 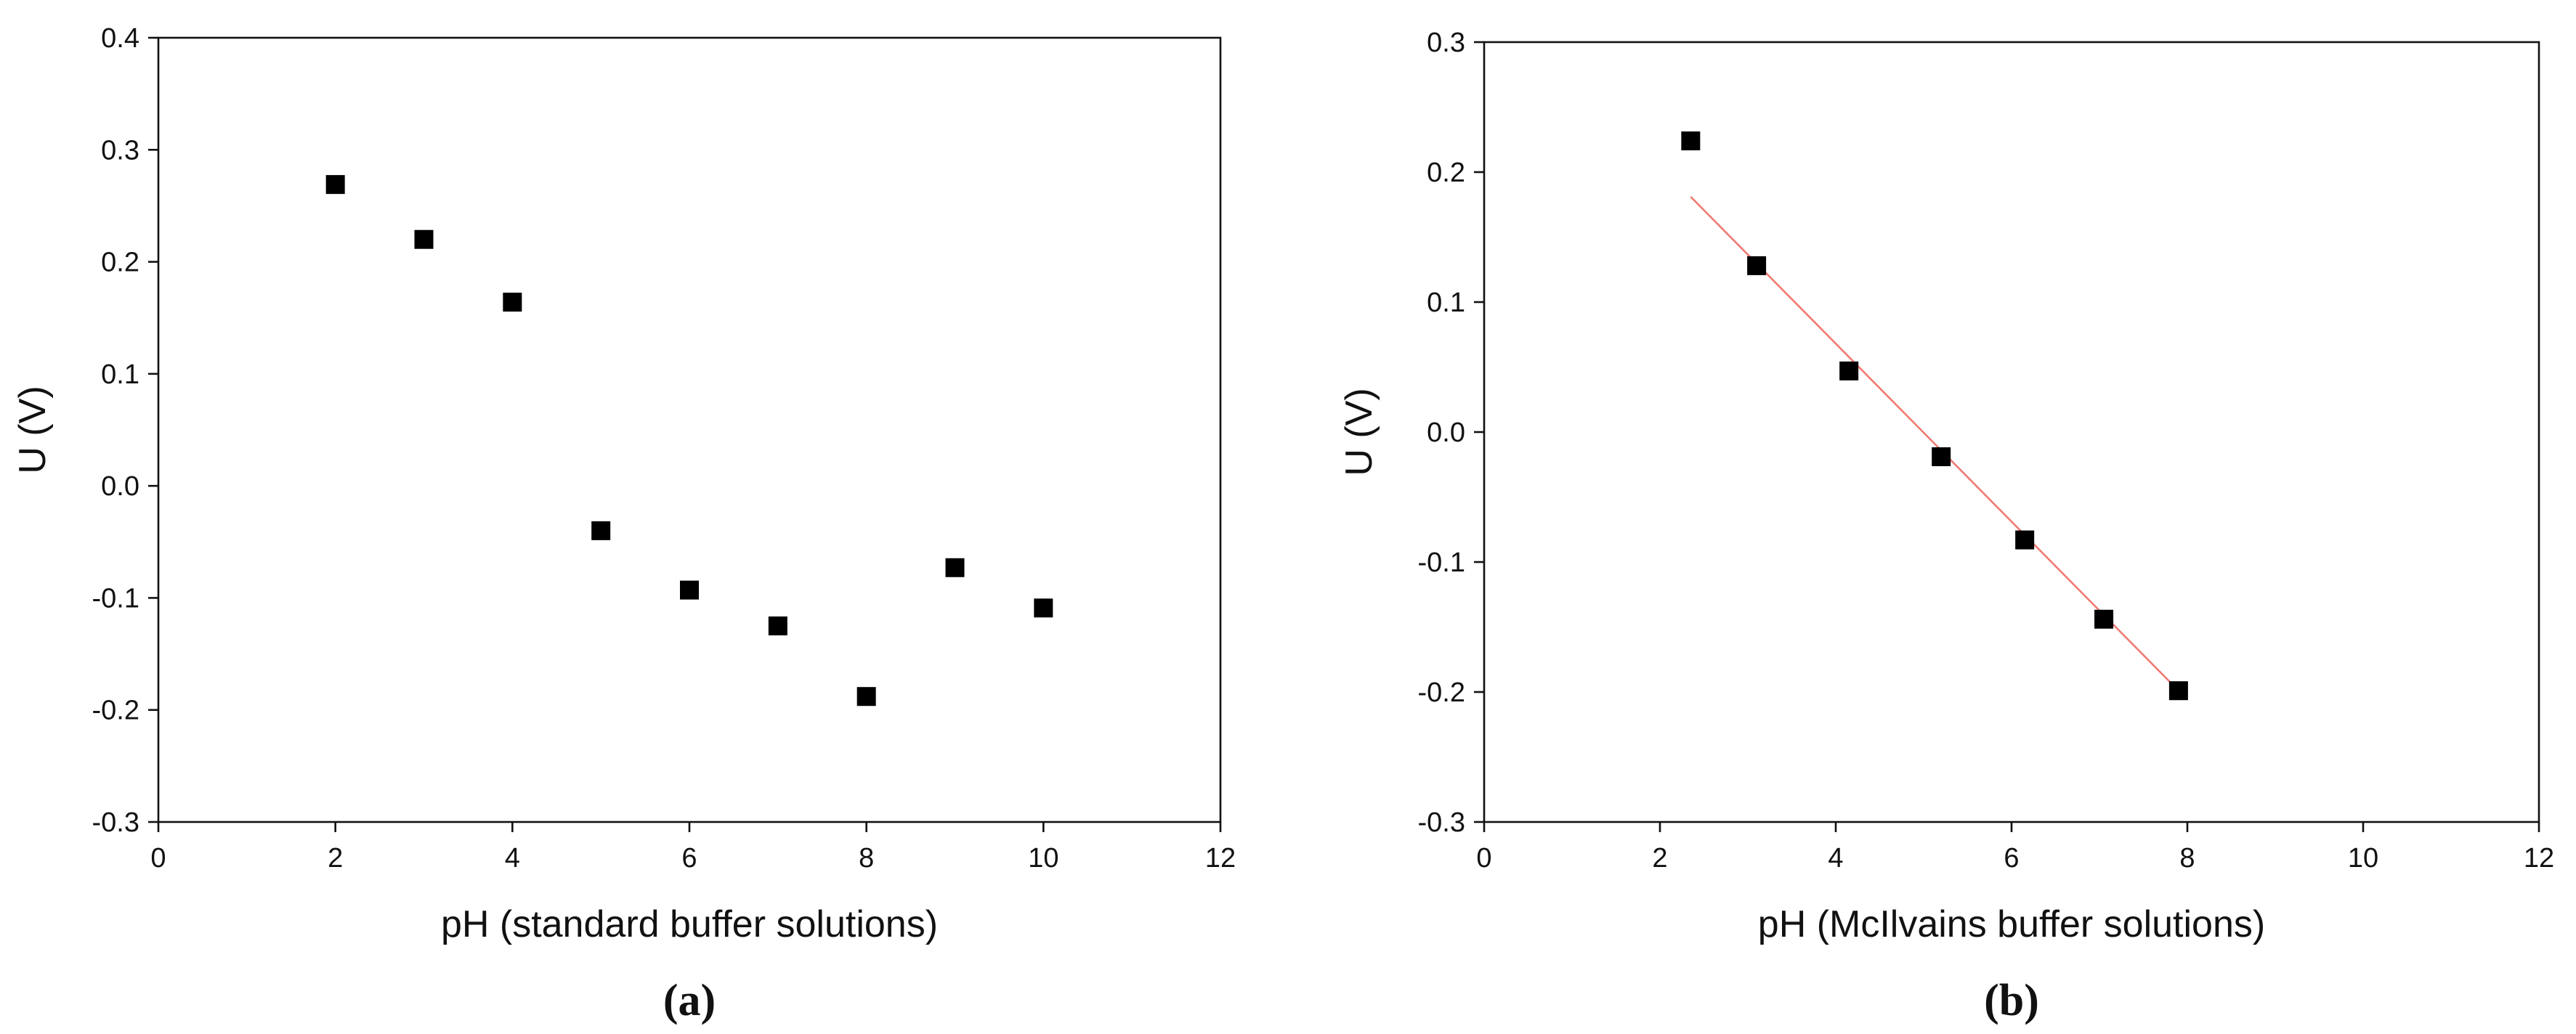 What do you see at coordinates (158, 859) in the screenshot?
I see `x-tick-label-a: 0` at bounding box center [158, 859].